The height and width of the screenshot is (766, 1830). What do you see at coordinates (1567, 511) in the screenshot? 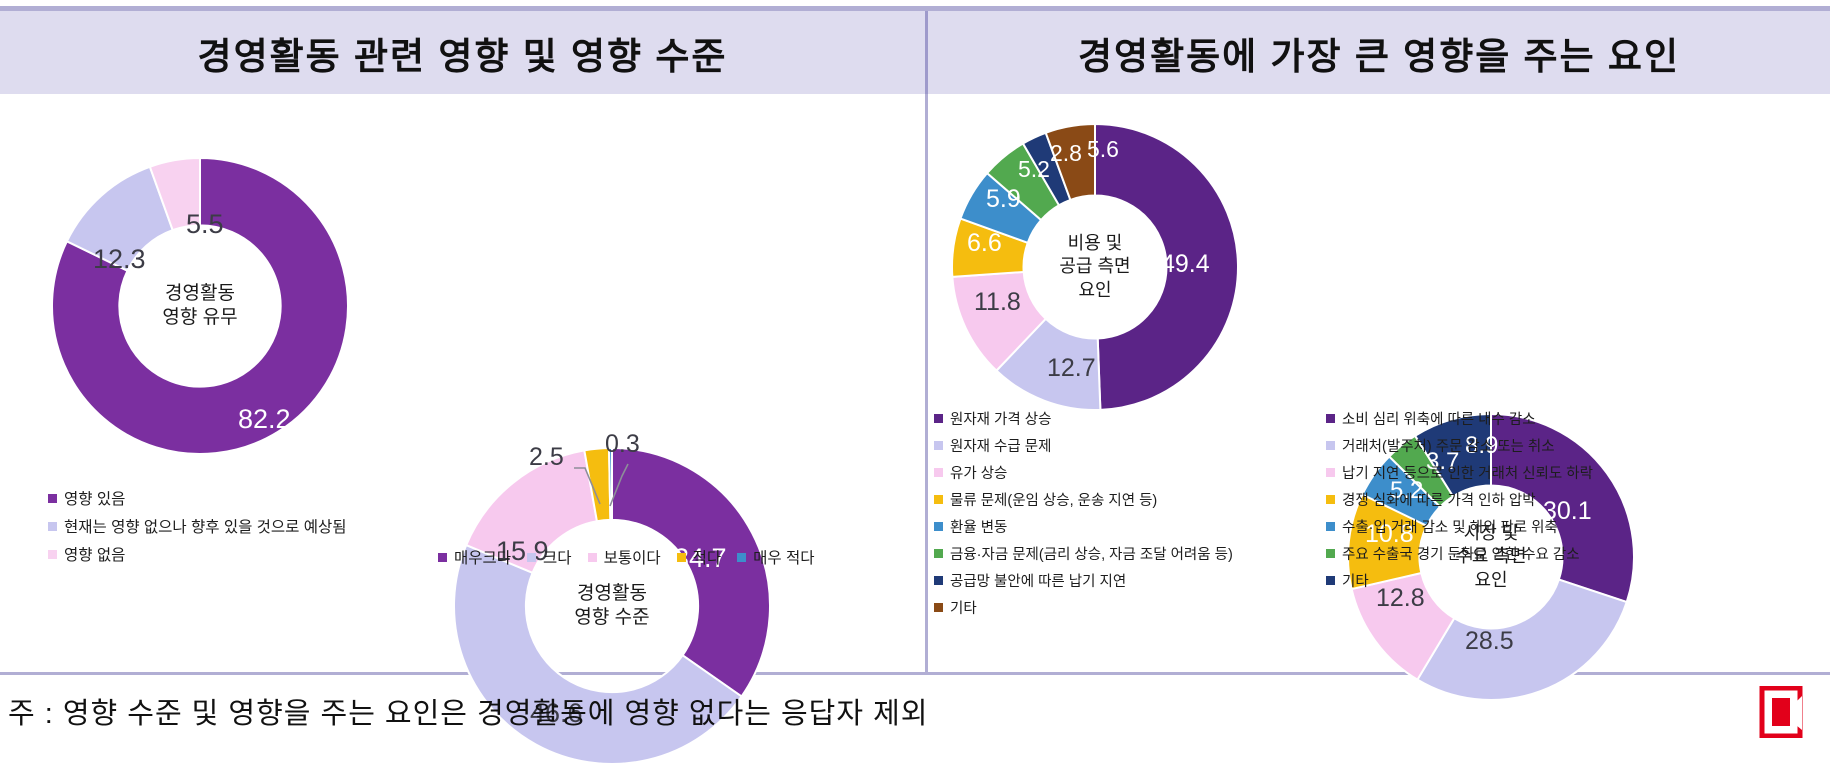
I see `value-label-c4-0: 30.1` at bounding box center [1567, 511].